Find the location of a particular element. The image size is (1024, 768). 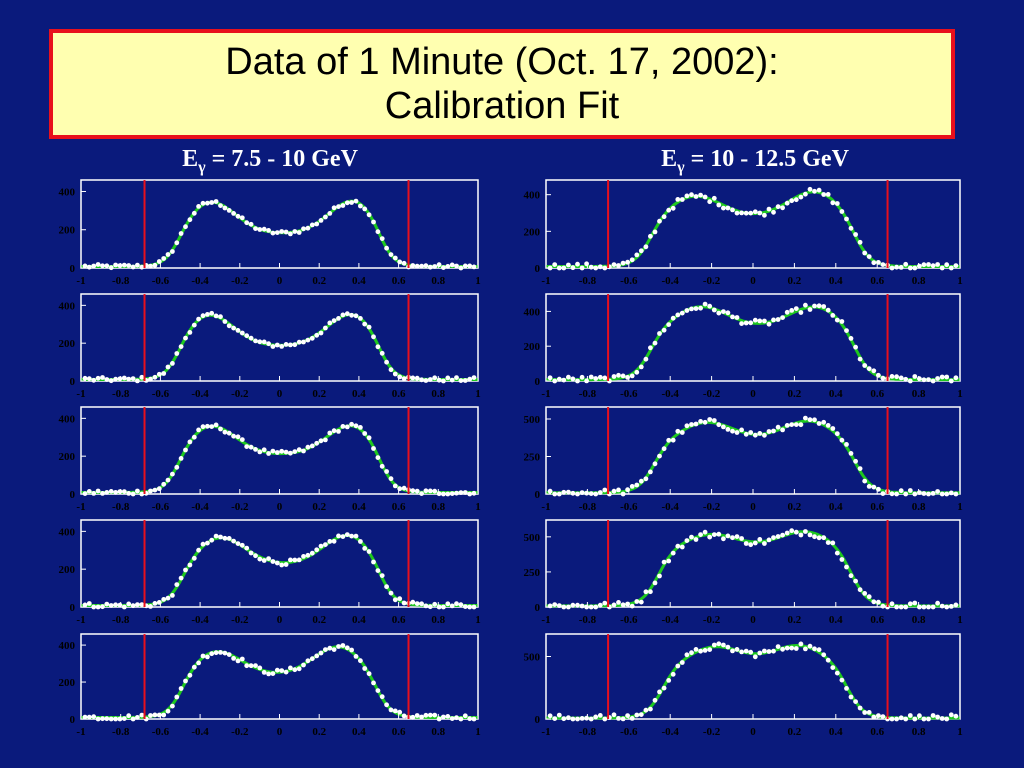

plot-0-2-x-tick-label: -0.4 is located at coordinates (200, 507).